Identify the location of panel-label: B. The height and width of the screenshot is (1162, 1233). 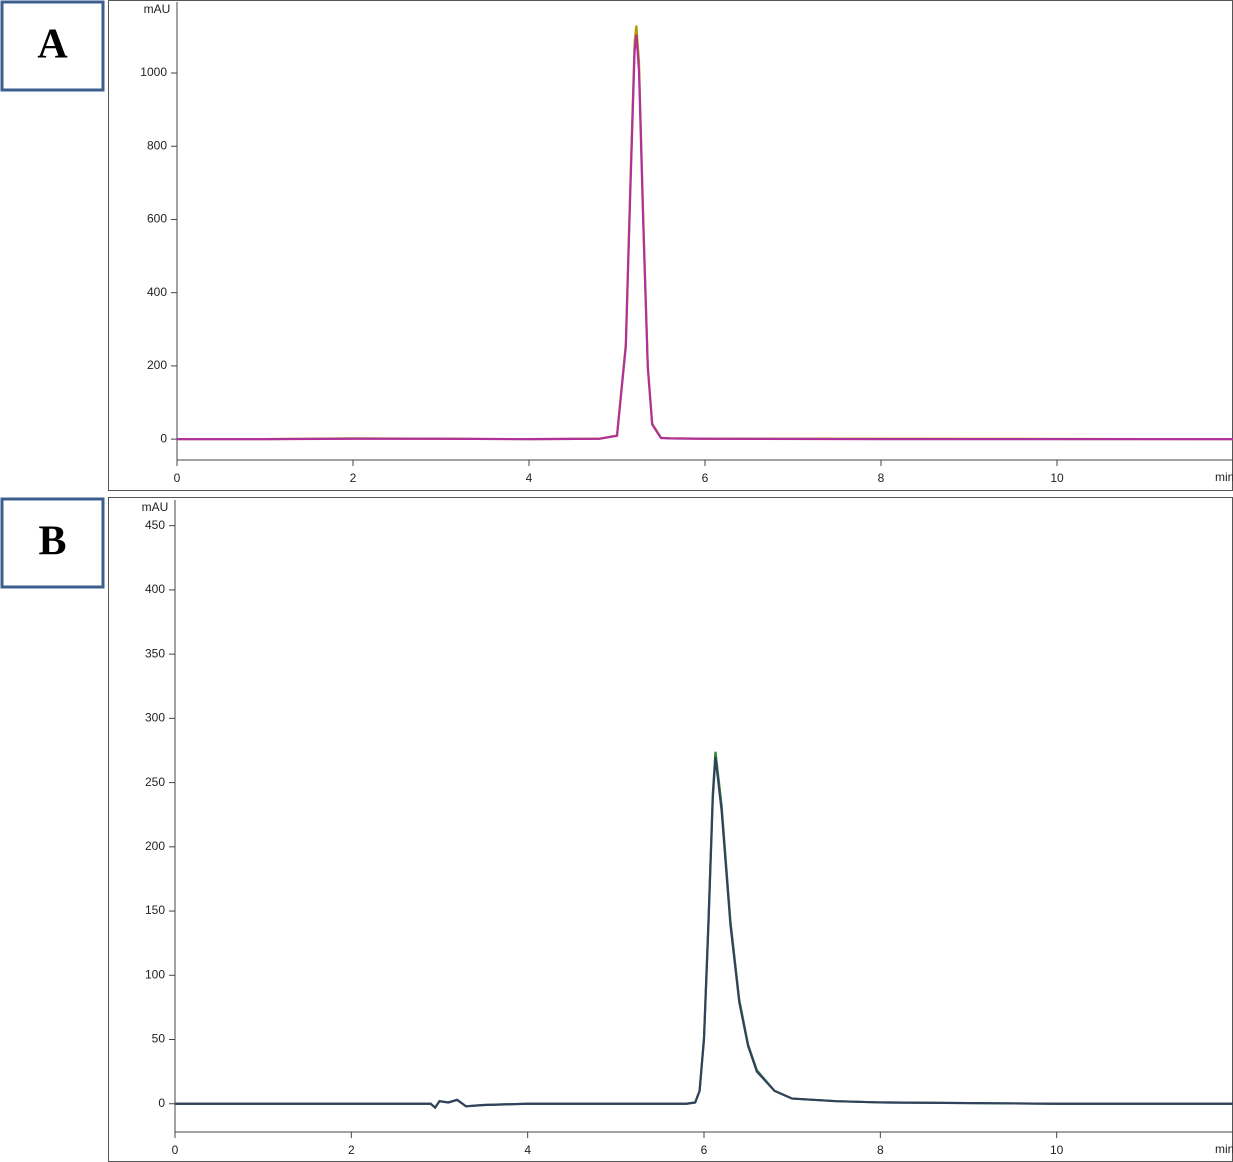
(52, 542).